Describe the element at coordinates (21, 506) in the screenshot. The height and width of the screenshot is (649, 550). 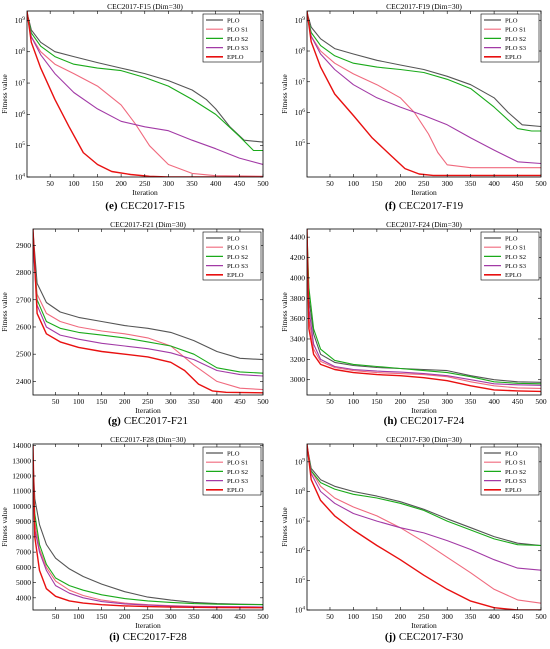
I see `y-tick-label: 10000` at that location.